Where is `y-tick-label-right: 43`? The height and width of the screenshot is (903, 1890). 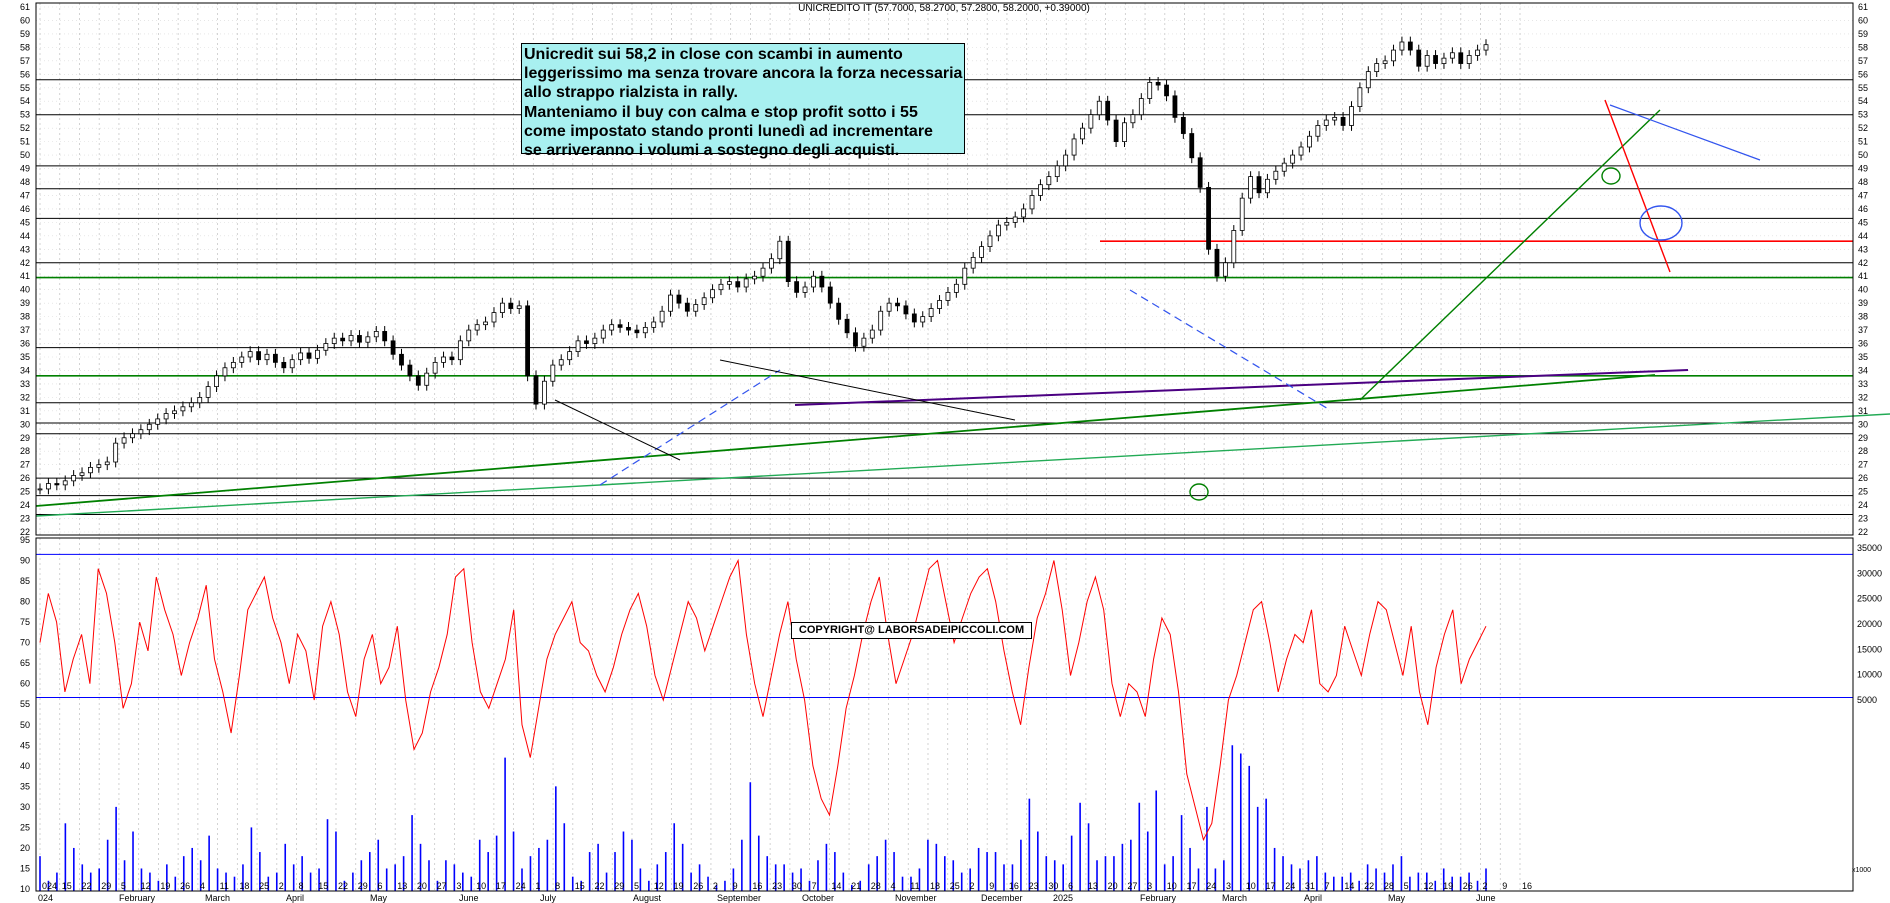
y-tick-label-right: 43 is located at coordinates (1863, 249).